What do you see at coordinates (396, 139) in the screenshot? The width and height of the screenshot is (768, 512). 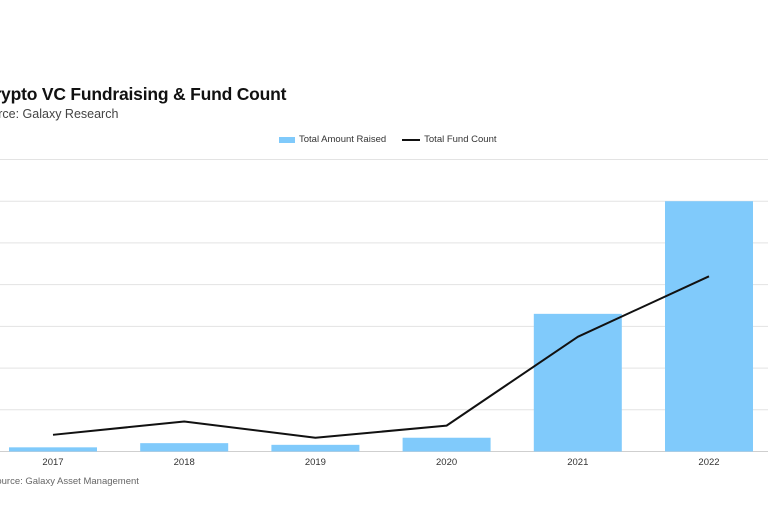 I see `chart-legend: Total Amount Raised Total Fund Count` at bounding box center [396, 139].